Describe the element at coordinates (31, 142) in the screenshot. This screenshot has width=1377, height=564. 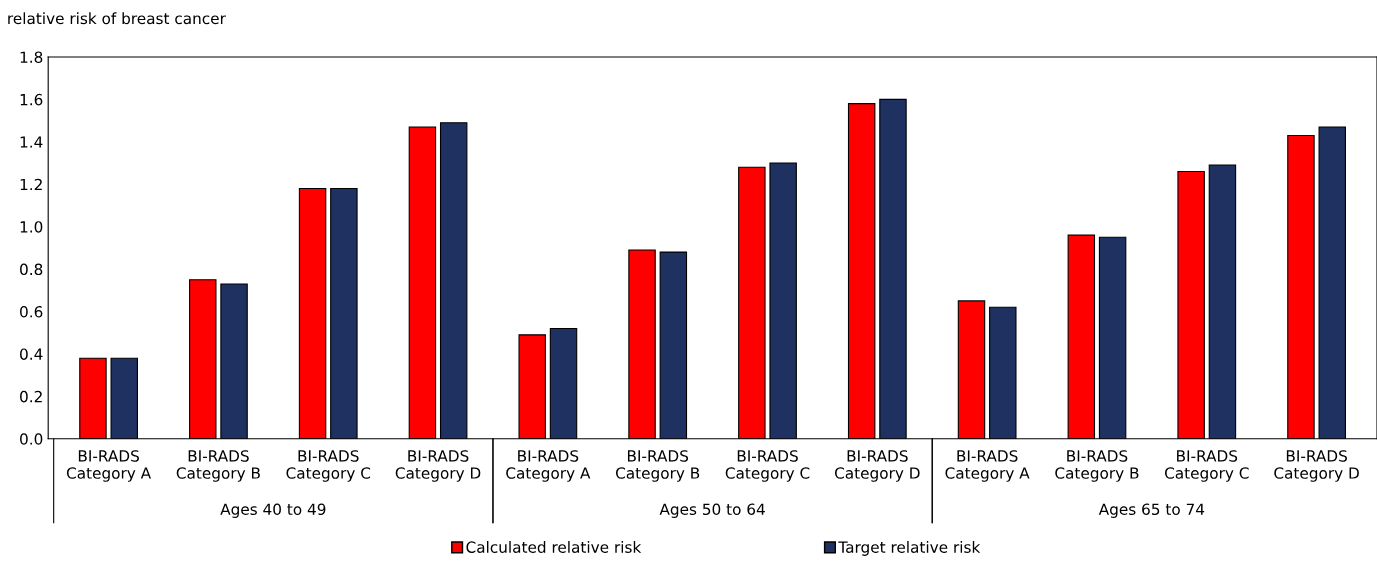
I see `y-tick-label: 1.4` at that location.